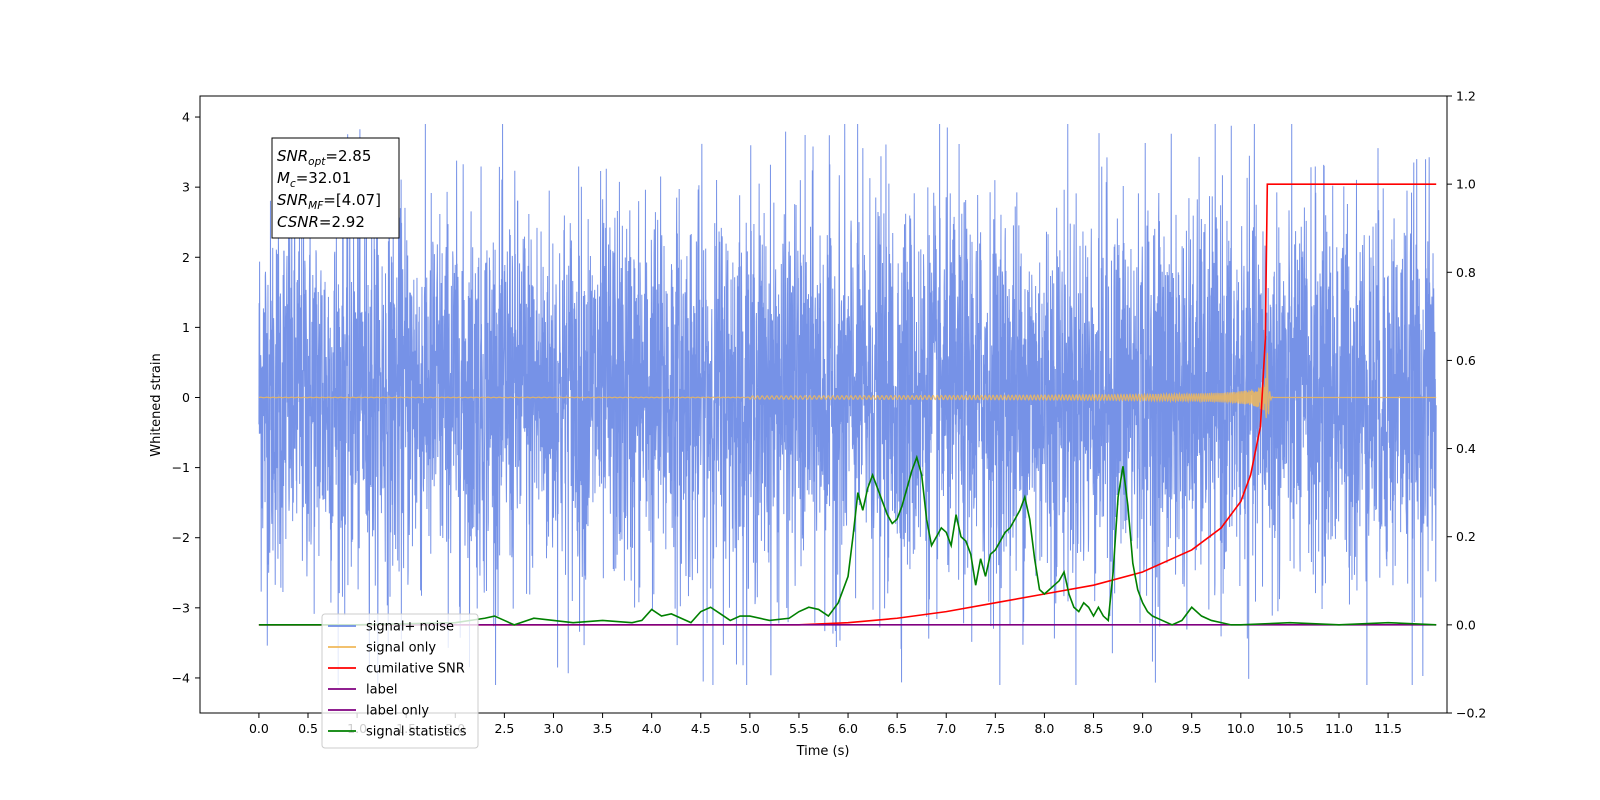 This screenshot has height=800, width=1600. Describe the element at coordinates (897, 728) in the screenshot. I see `x-tick-label: 6.5` at that location.